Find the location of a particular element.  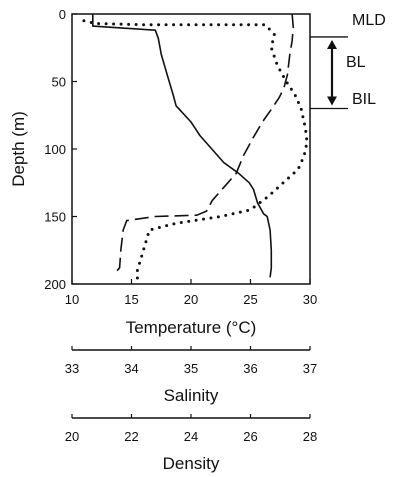

temperature-axis-title: Temperature (°C) is located at coordinates (191, 327).